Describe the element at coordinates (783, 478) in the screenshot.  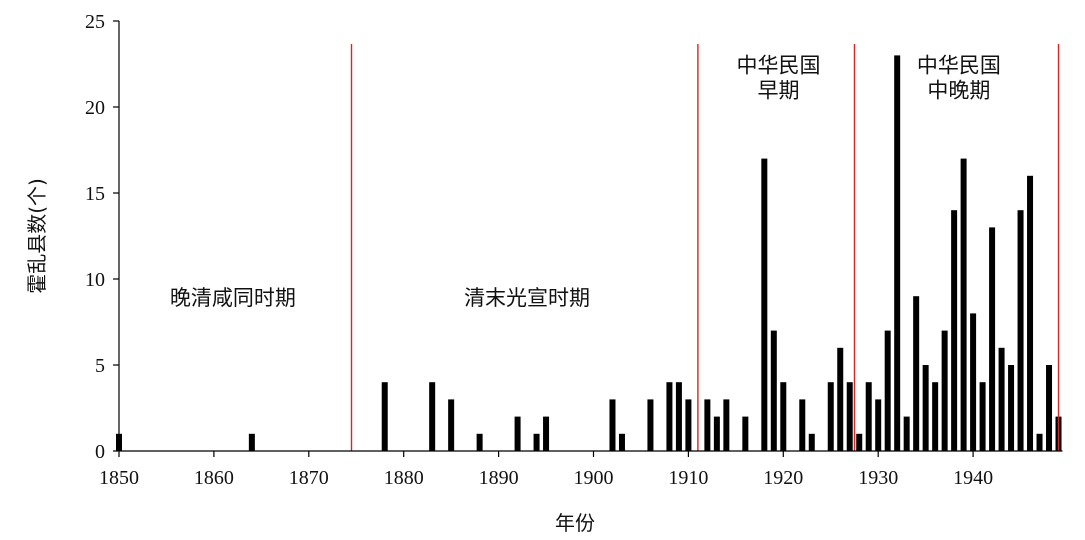
I see `x-tick-label-1920: 1920` at that location.